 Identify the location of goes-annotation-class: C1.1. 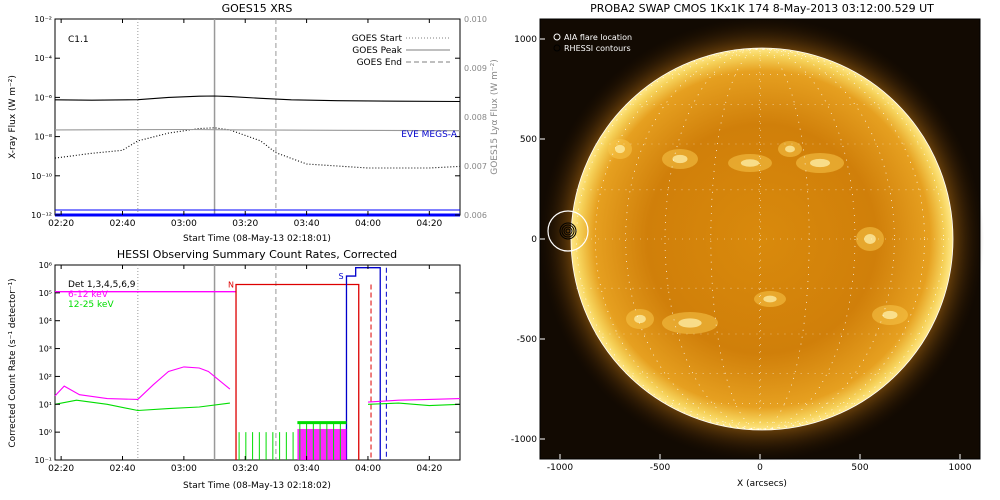
(78, 40).